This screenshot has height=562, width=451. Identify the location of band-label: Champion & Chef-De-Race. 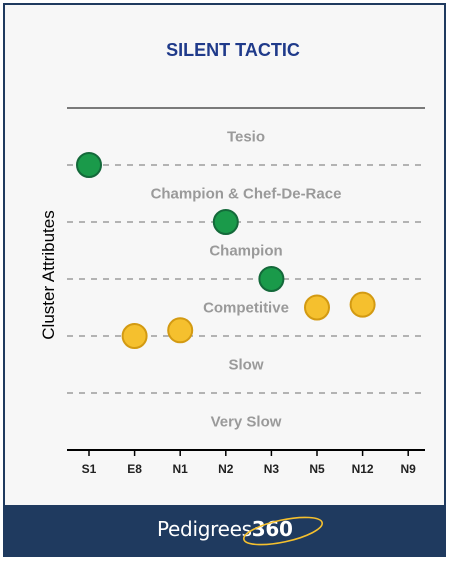
(246, 194).